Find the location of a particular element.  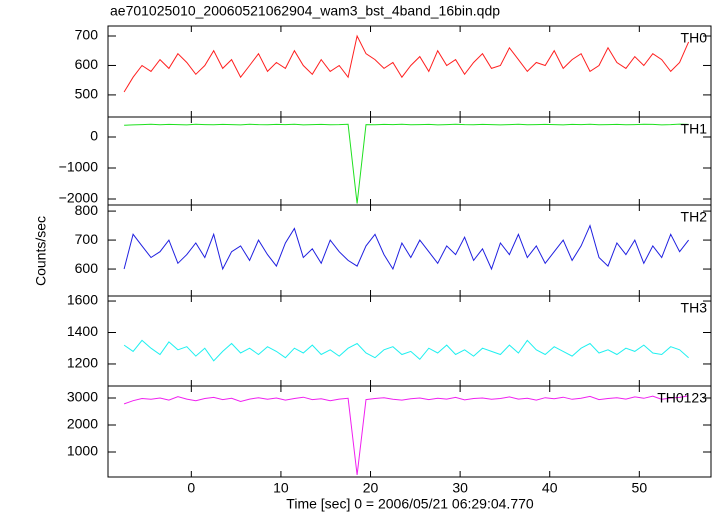

panel-label: TH2 is located at coordinates (694, 217).